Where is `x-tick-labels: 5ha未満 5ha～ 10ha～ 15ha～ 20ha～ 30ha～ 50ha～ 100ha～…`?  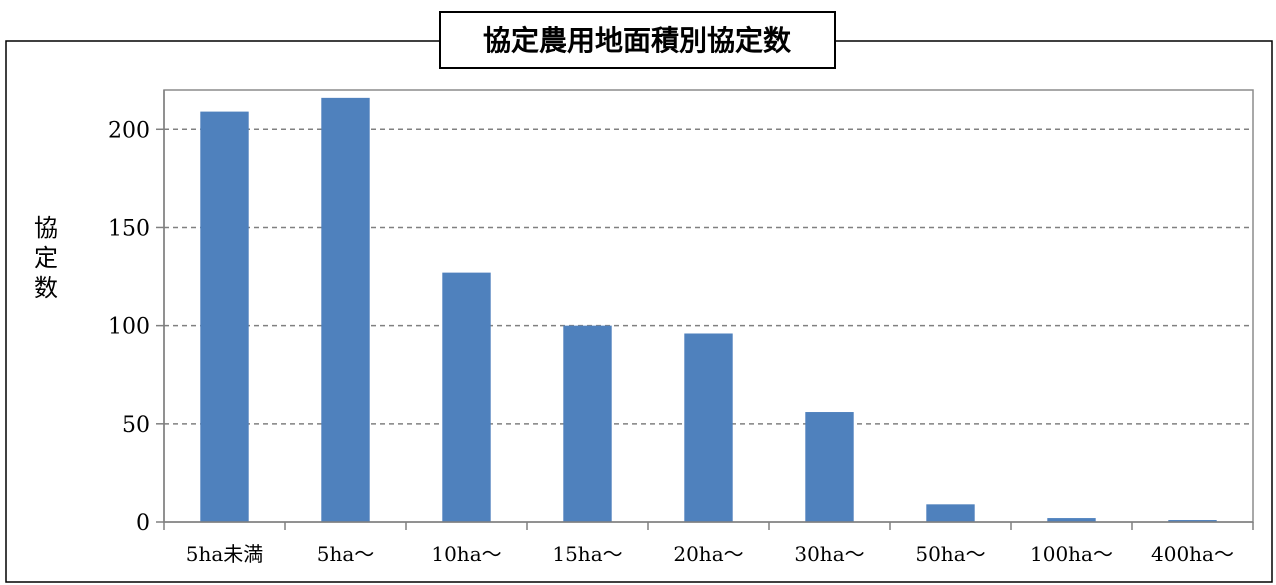 x-tick-labels: 5ha未満 5ha～ 10ha～ 15ha～ 20ha～ 30ha～ 50ha～ 100ha～… is located at coordinates (710, 554).